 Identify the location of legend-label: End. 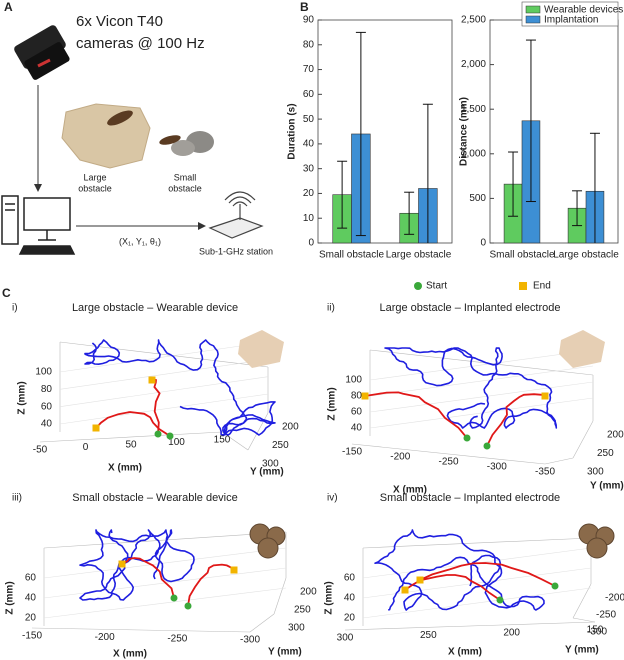
(542, 286).